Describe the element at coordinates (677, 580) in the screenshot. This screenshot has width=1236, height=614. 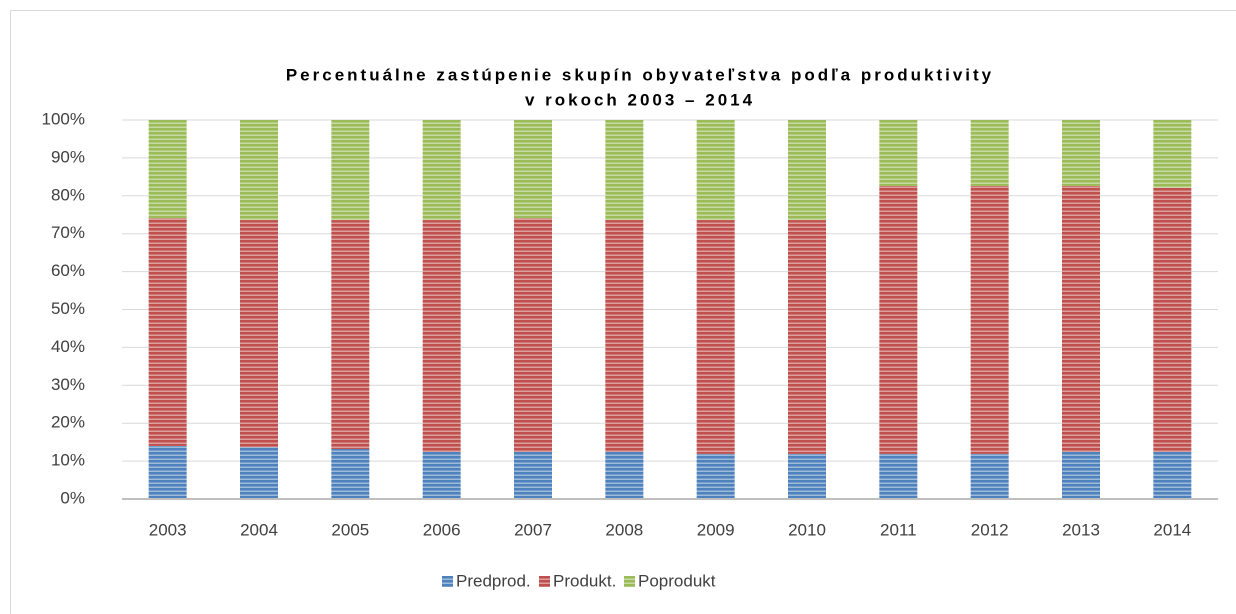
I see `legend-label: Poprodukt` at that location.